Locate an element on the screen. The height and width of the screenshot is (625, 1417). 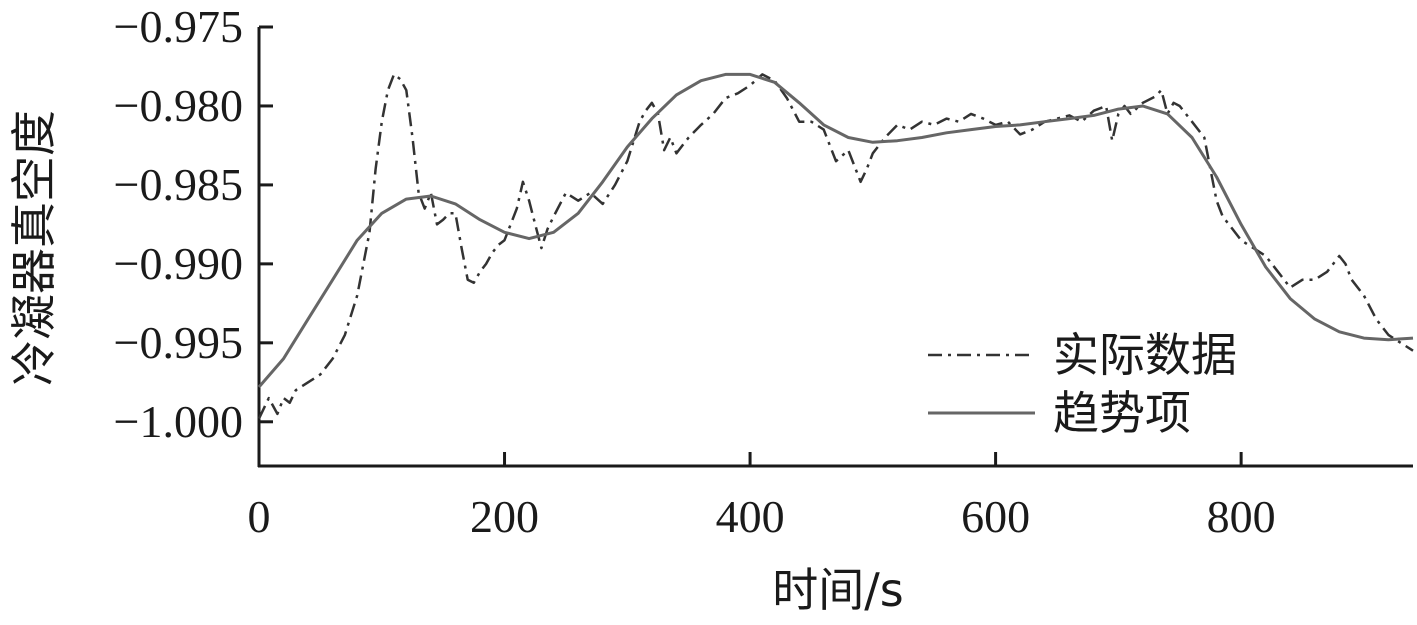
x-tick-label: 400 is located at coordinates (750, 516).